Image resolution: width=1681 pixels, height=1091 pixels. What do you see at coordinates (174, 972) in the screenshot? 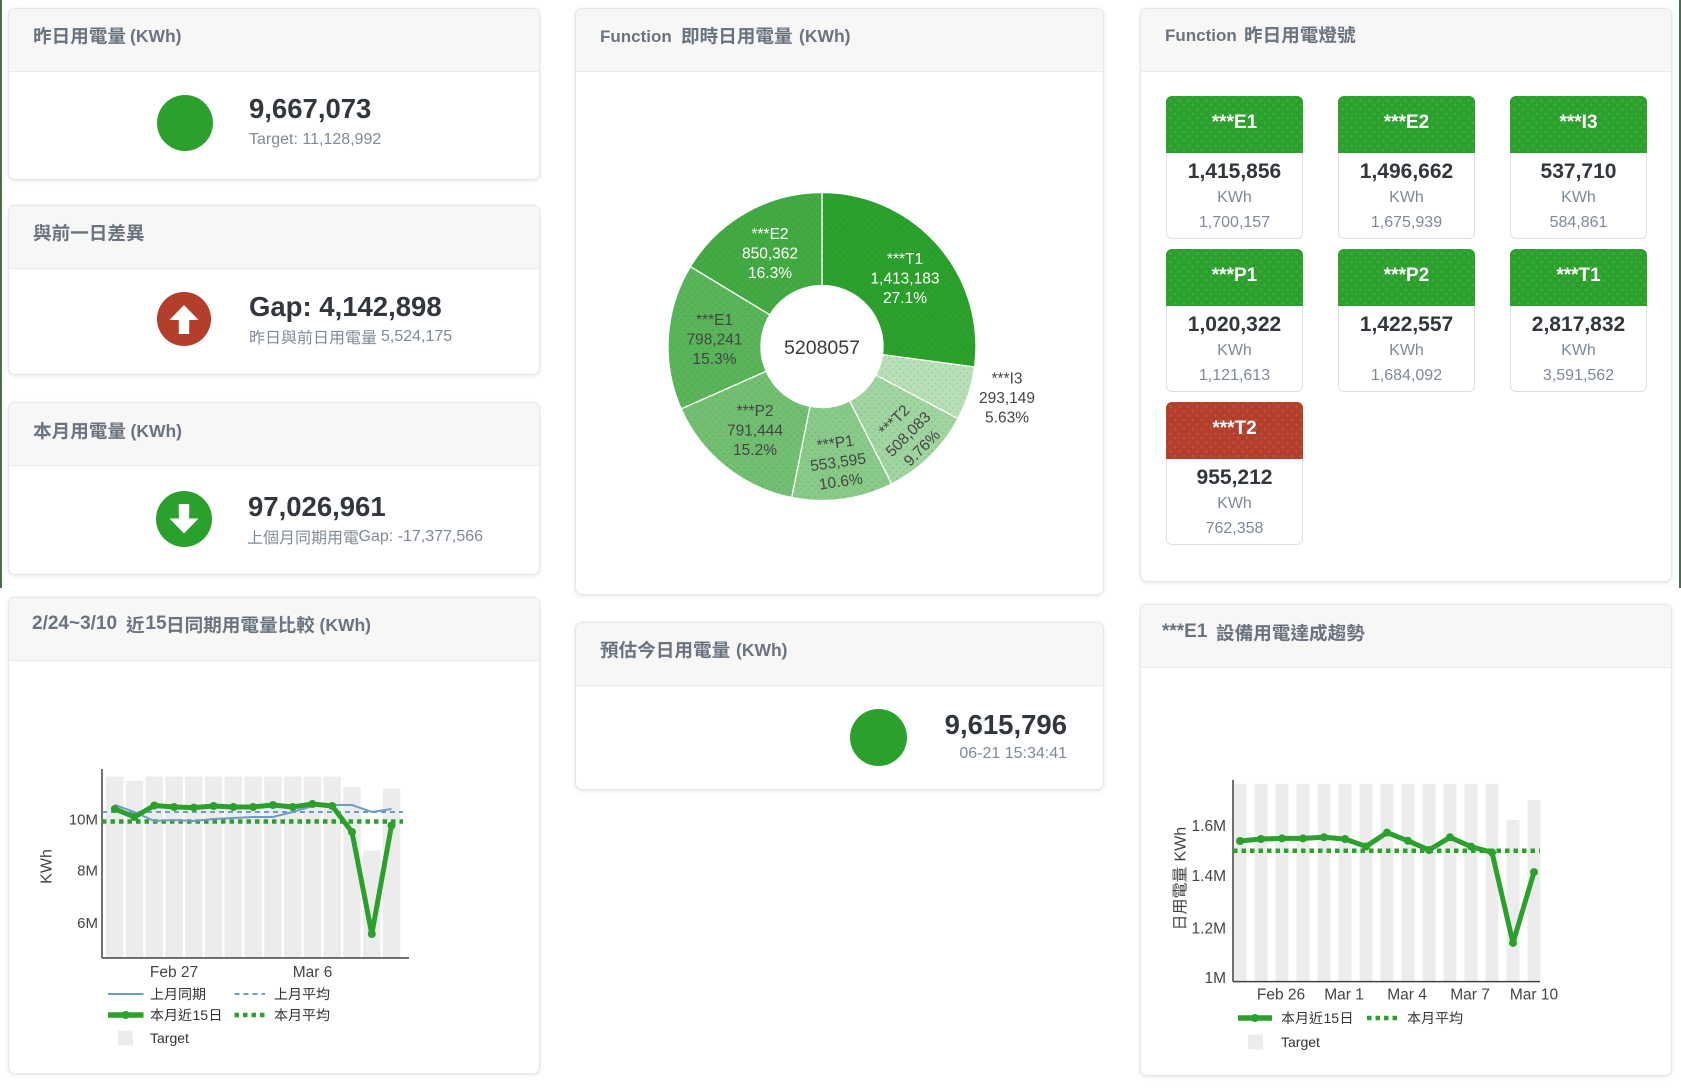
I see `svg-text: Feb 27` at bounding box center [174, 972].